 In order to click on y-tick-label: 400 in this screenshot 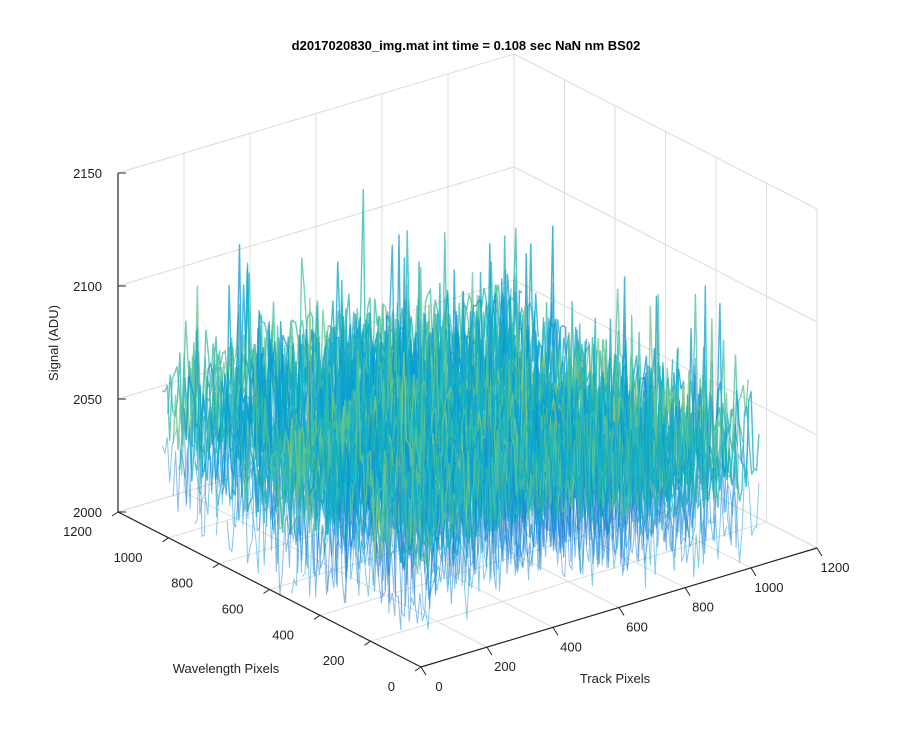, I will do `click(283, 634)`.